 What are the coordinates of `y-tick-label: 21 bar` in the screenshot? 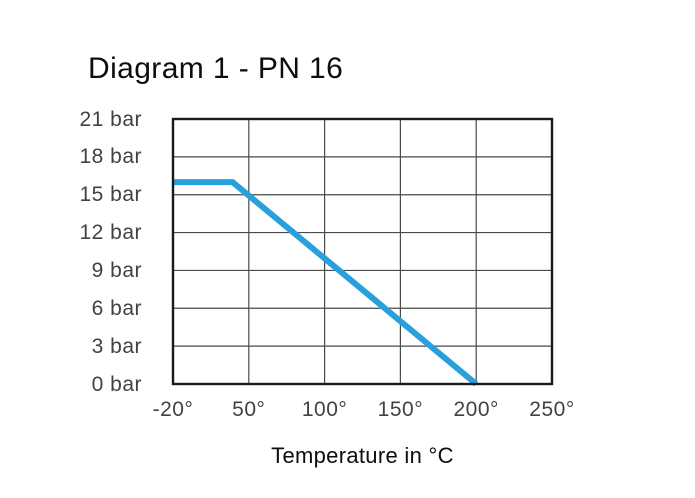 It's located at (110, 119).